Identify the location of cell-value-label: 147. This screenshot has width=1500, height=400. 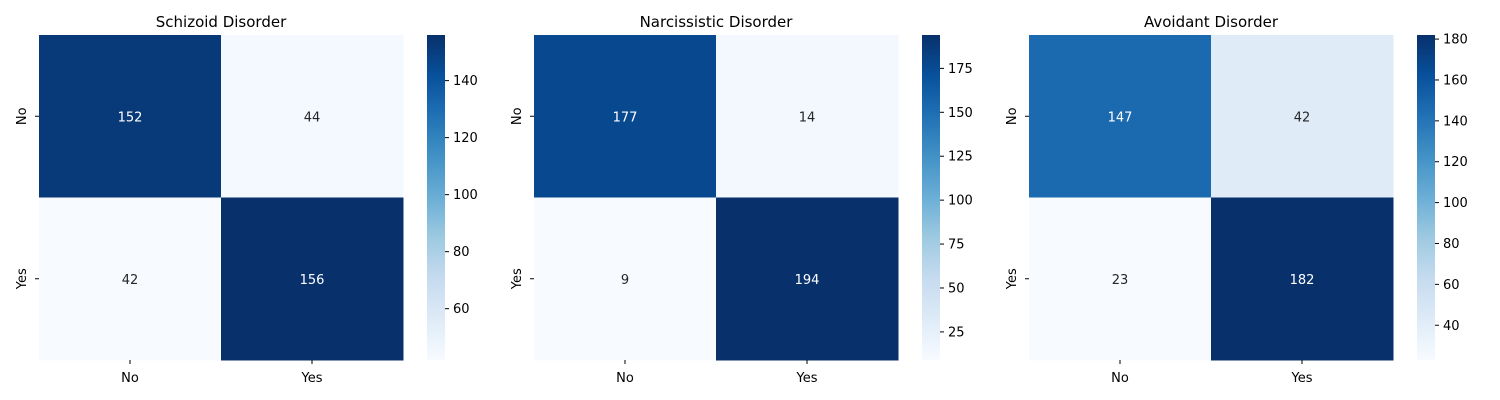
(1120, 117).